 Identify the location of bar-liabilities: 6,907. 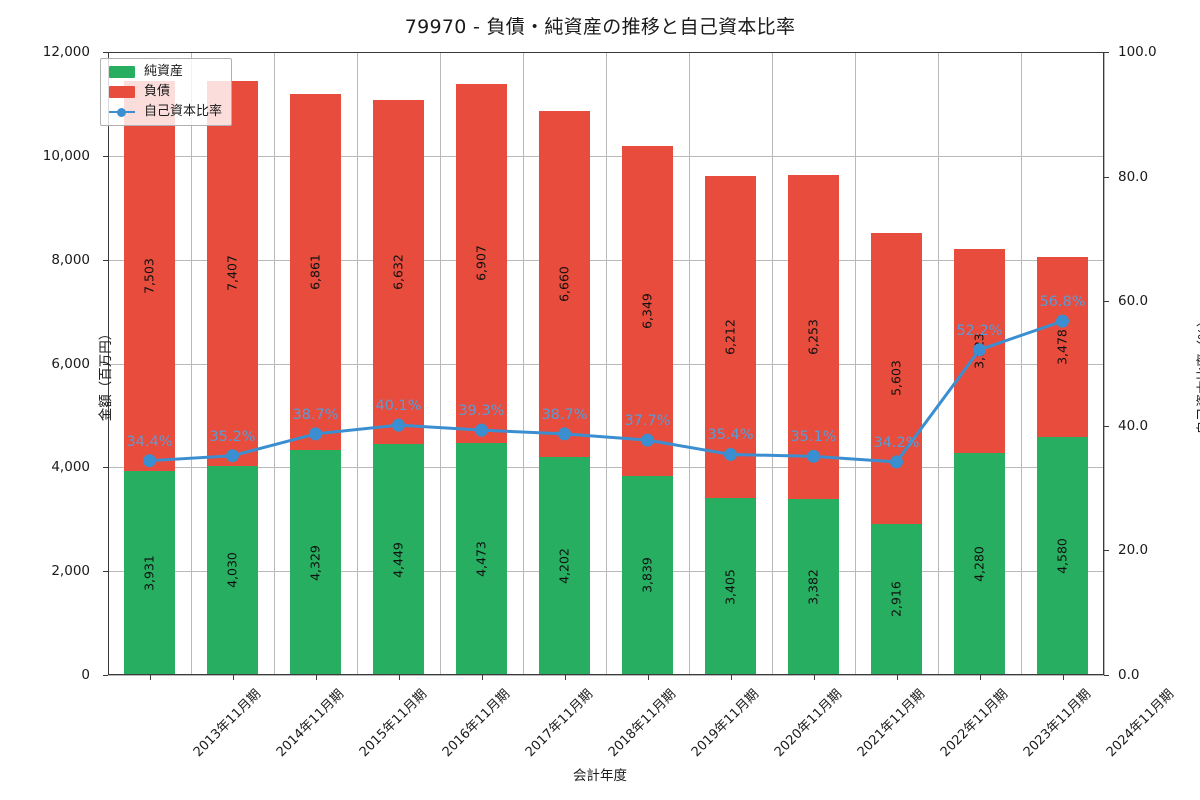
(481, 263).